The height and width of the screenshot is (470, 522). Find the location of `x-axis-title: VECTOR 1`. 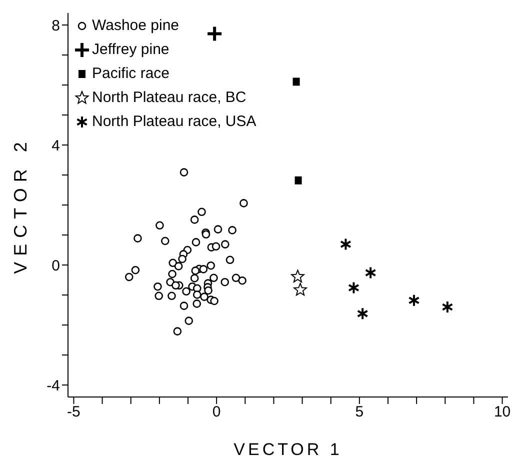

x-axis-title: VECTOR 1 is located at coordinates (288, 449).